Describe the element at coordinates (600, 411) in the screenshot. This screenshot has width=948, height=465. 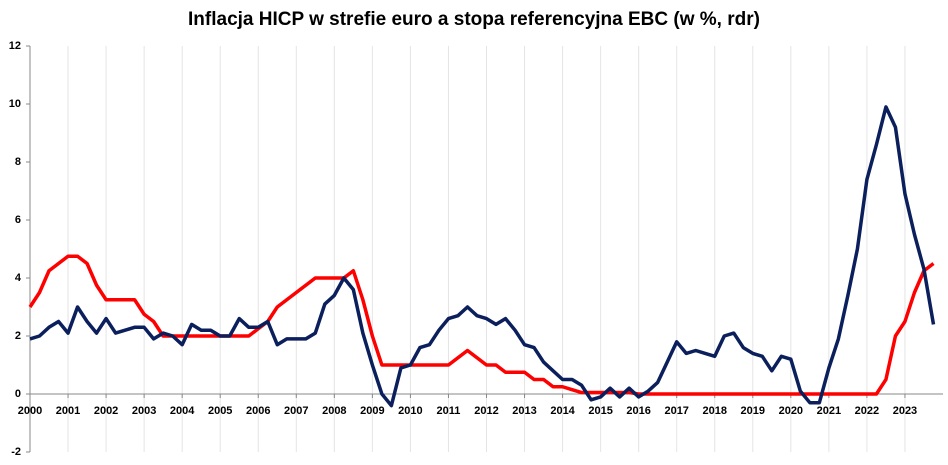
I see `x-tick-label: 2015` at that location.